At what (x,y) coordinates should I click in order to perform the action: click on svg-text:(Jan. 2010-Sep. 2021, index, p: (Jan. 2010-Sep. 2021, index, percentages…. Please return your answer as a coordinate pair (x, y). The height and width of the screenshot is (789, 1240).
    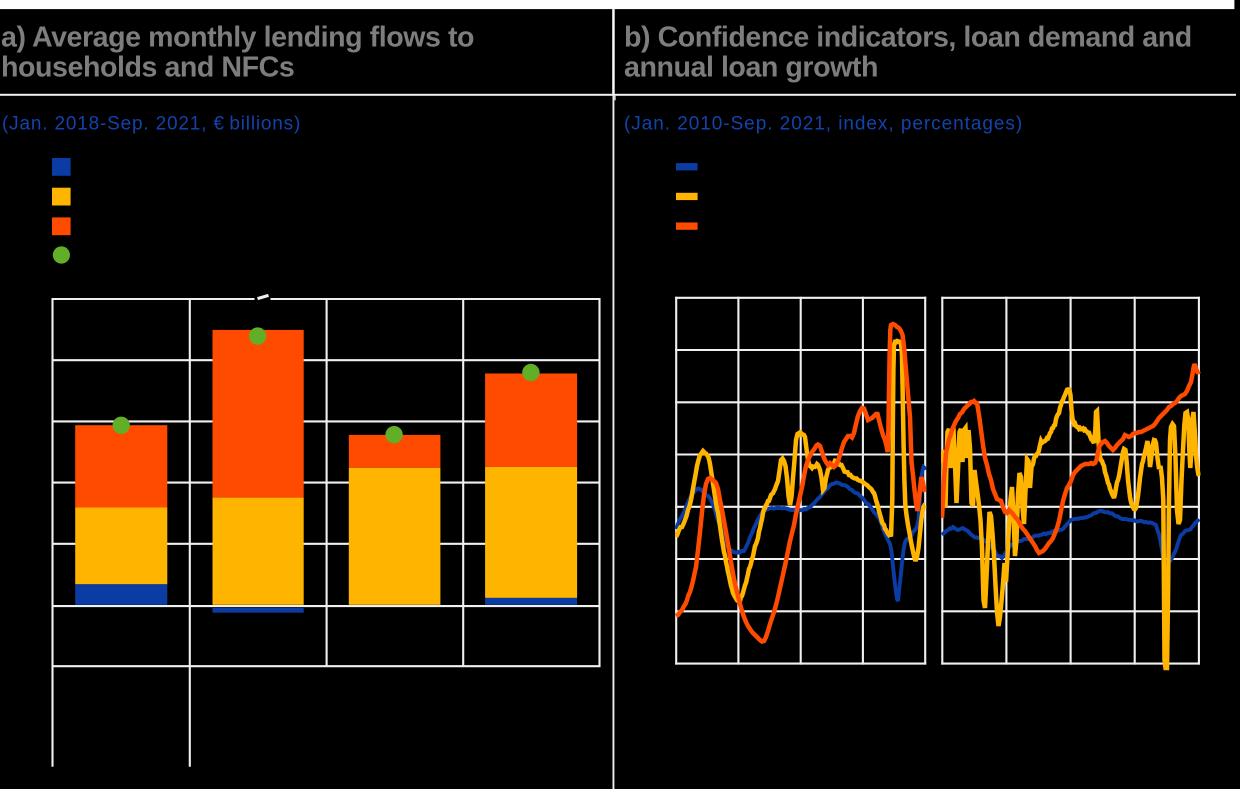
    Looking at the image, I should click on (823, 124).